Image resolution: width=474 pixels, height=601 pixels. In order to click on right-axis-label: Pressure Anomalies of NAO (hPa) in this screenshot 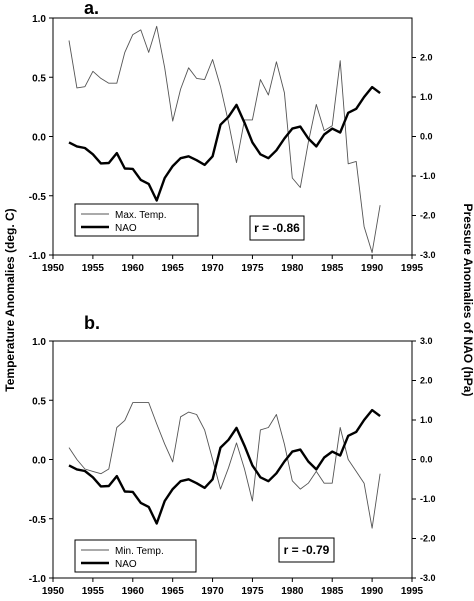, I will do `click(467, 300)`.